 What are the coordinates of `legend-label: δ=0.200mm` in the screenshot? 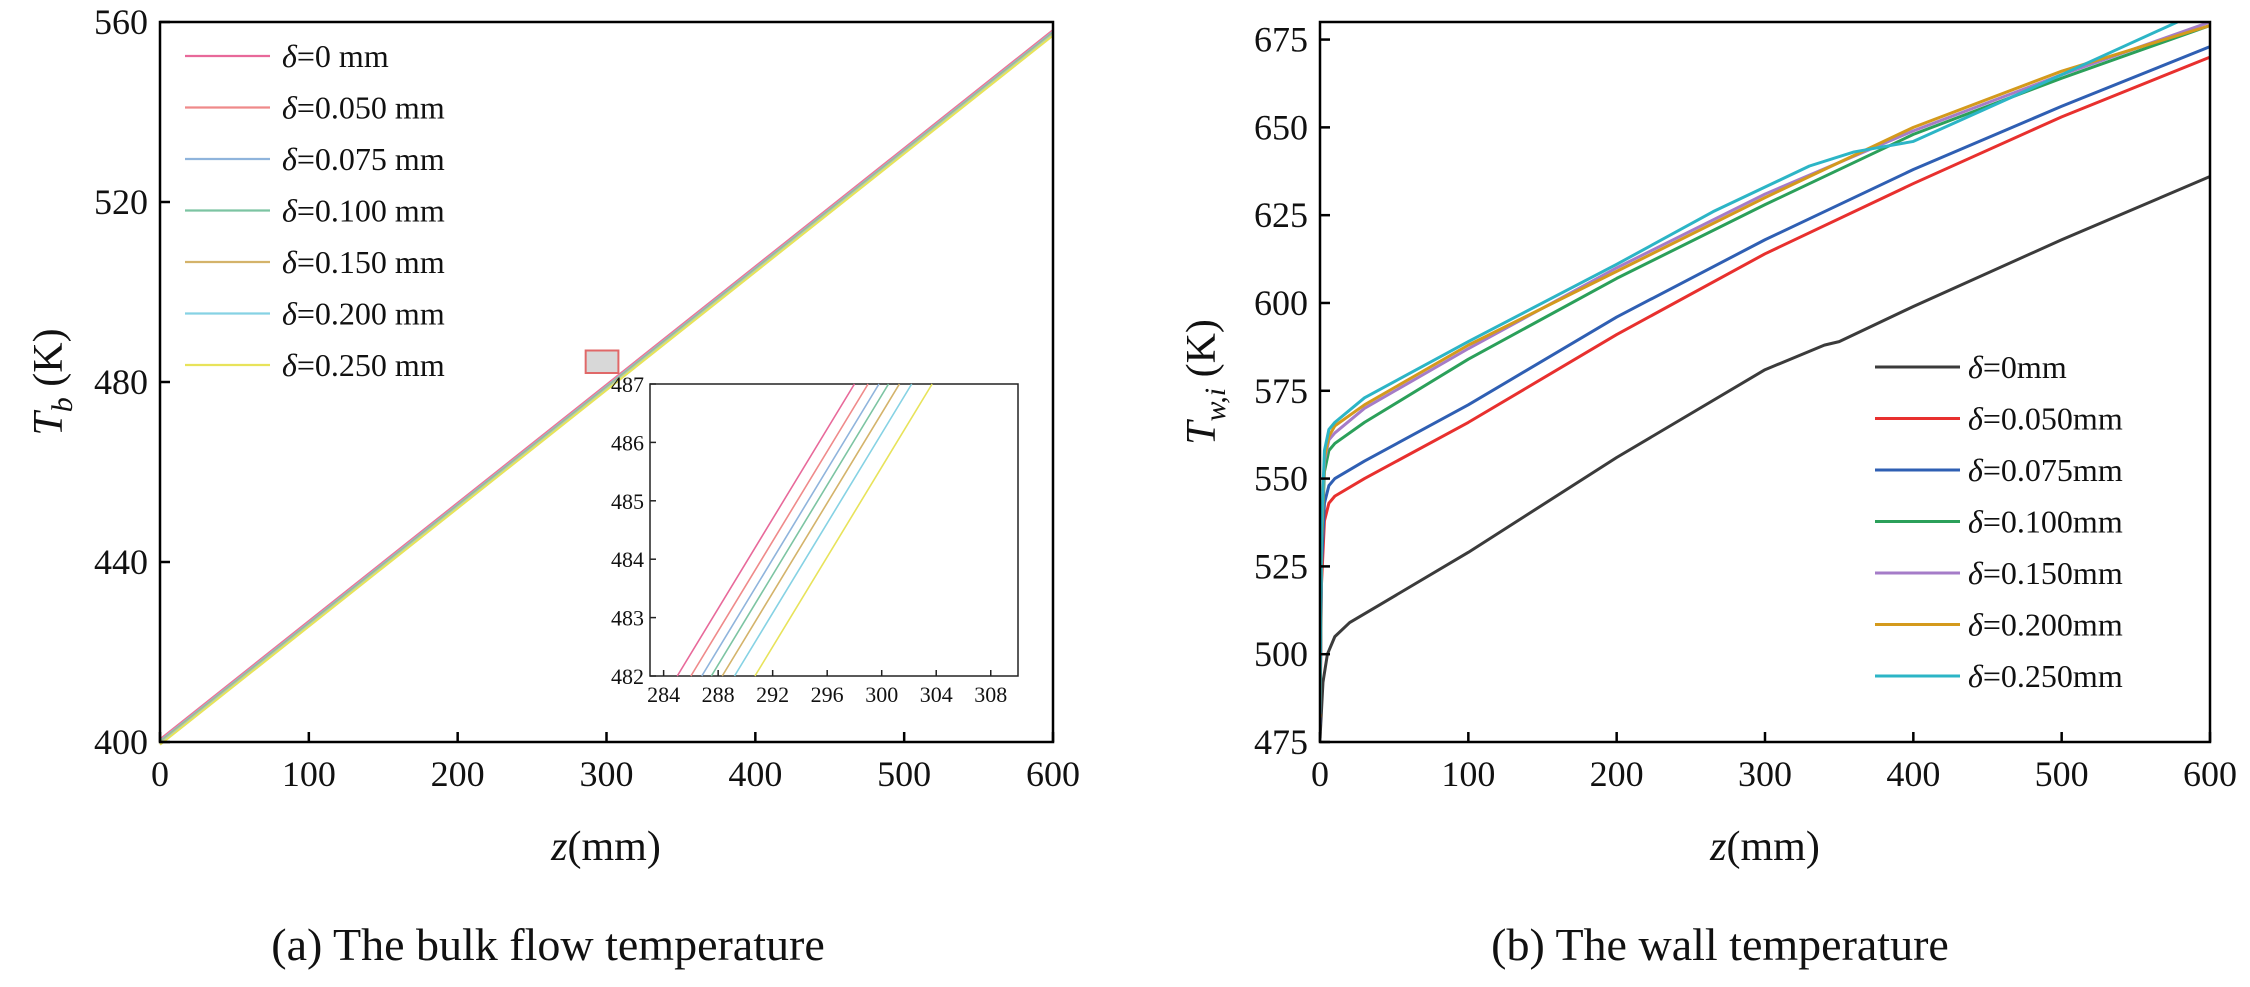 It's located at (2045, 625).